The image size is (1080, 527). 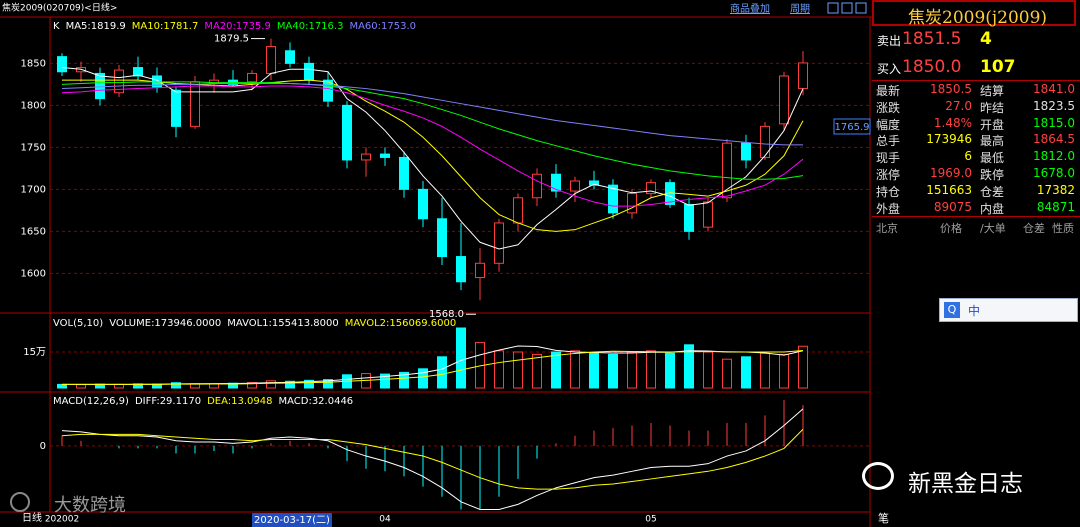 I want to click on bottom-tab: 笔, so click(x=883, y=518).